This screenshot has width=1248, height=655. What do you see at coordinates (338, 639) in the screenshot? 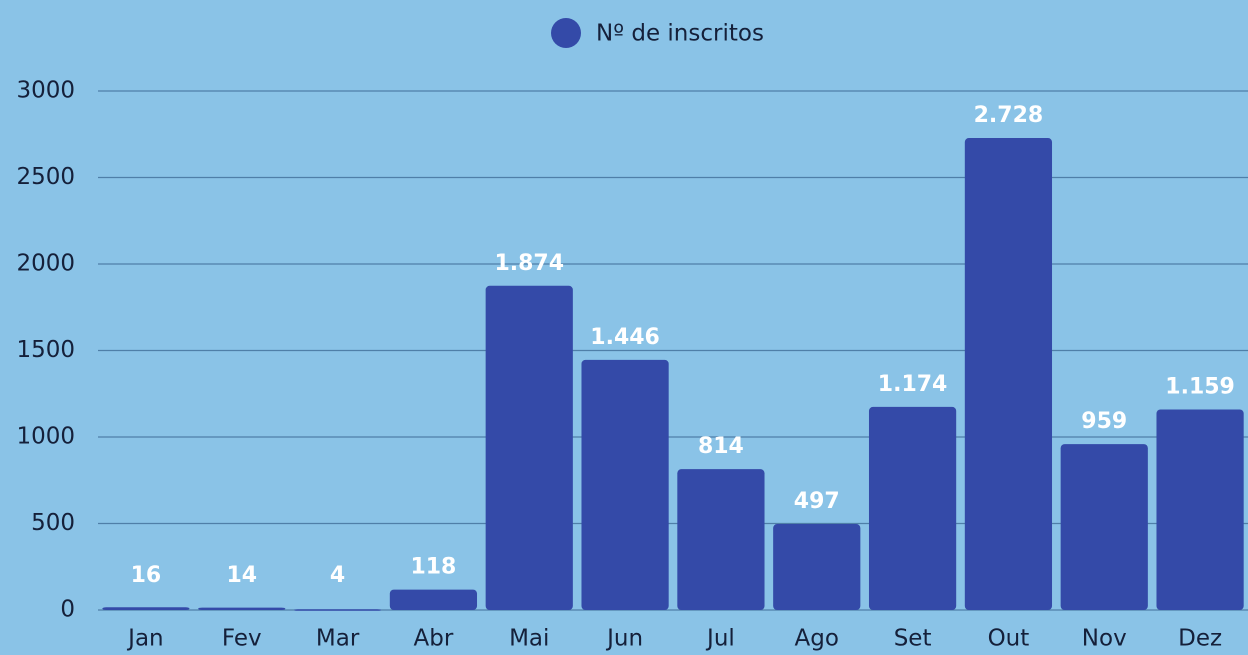
I see `x-tick-label: Mar` at bounding box center [338, 639].